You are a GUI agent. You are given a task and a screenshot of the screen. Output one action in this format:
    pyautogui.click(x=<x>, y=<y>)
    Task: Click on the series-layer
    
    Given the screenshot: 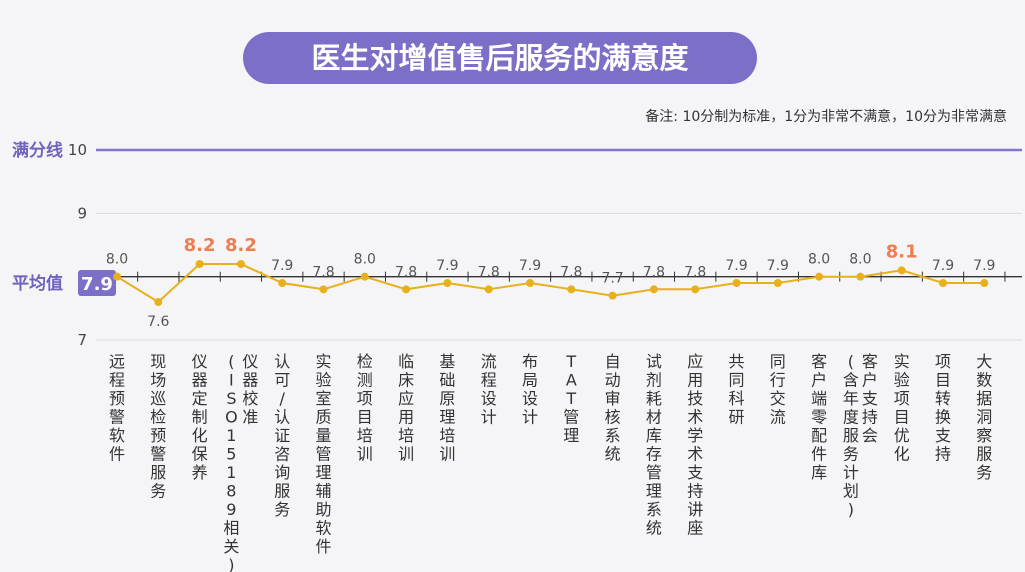 What is the action you would take?
    pyautogui.click(x=551, y=283)
    